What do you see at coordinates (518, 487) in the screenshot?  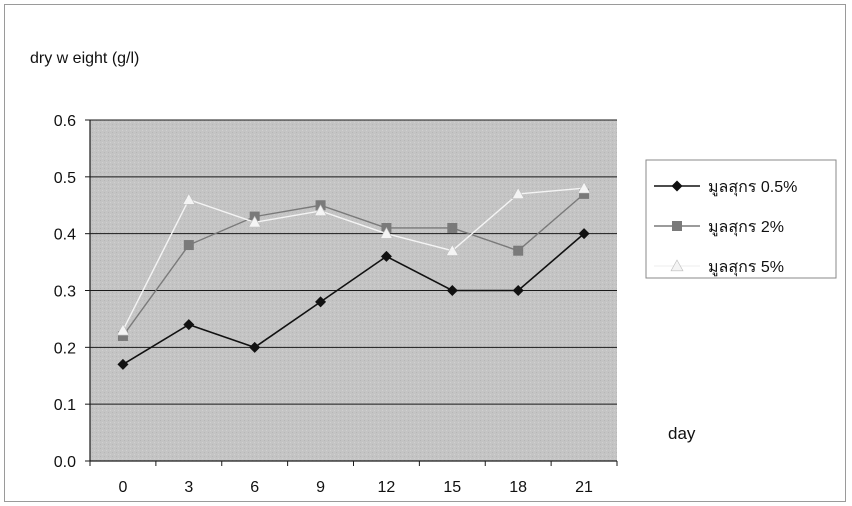 I see `x-tick-label: 18` at bounding box center [518, 487].